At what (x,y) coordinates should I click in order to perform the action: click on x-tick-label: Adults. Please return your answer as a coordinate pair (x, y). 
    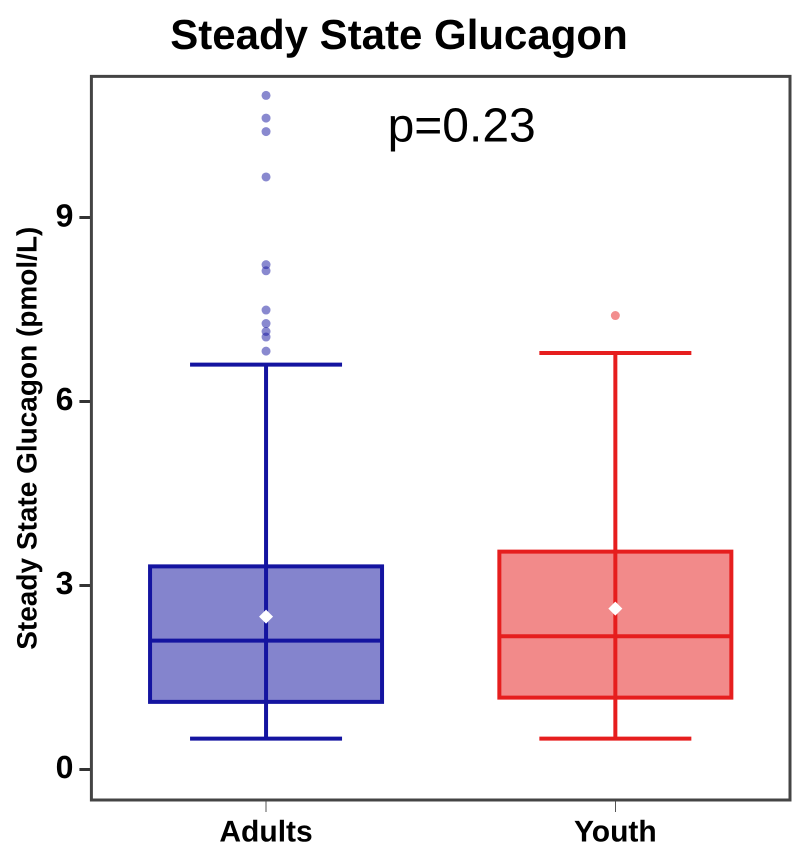
    Looking at the image, I should click on (266, 831).